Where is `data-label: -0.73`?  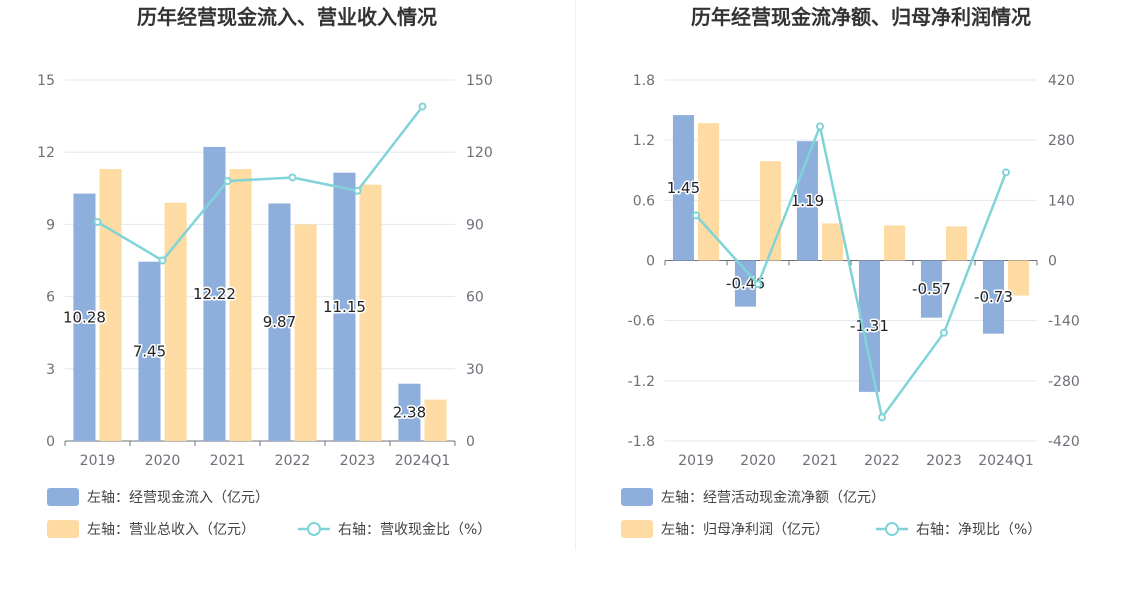 data-label: -0.73 is located at coordinates (993, 297).